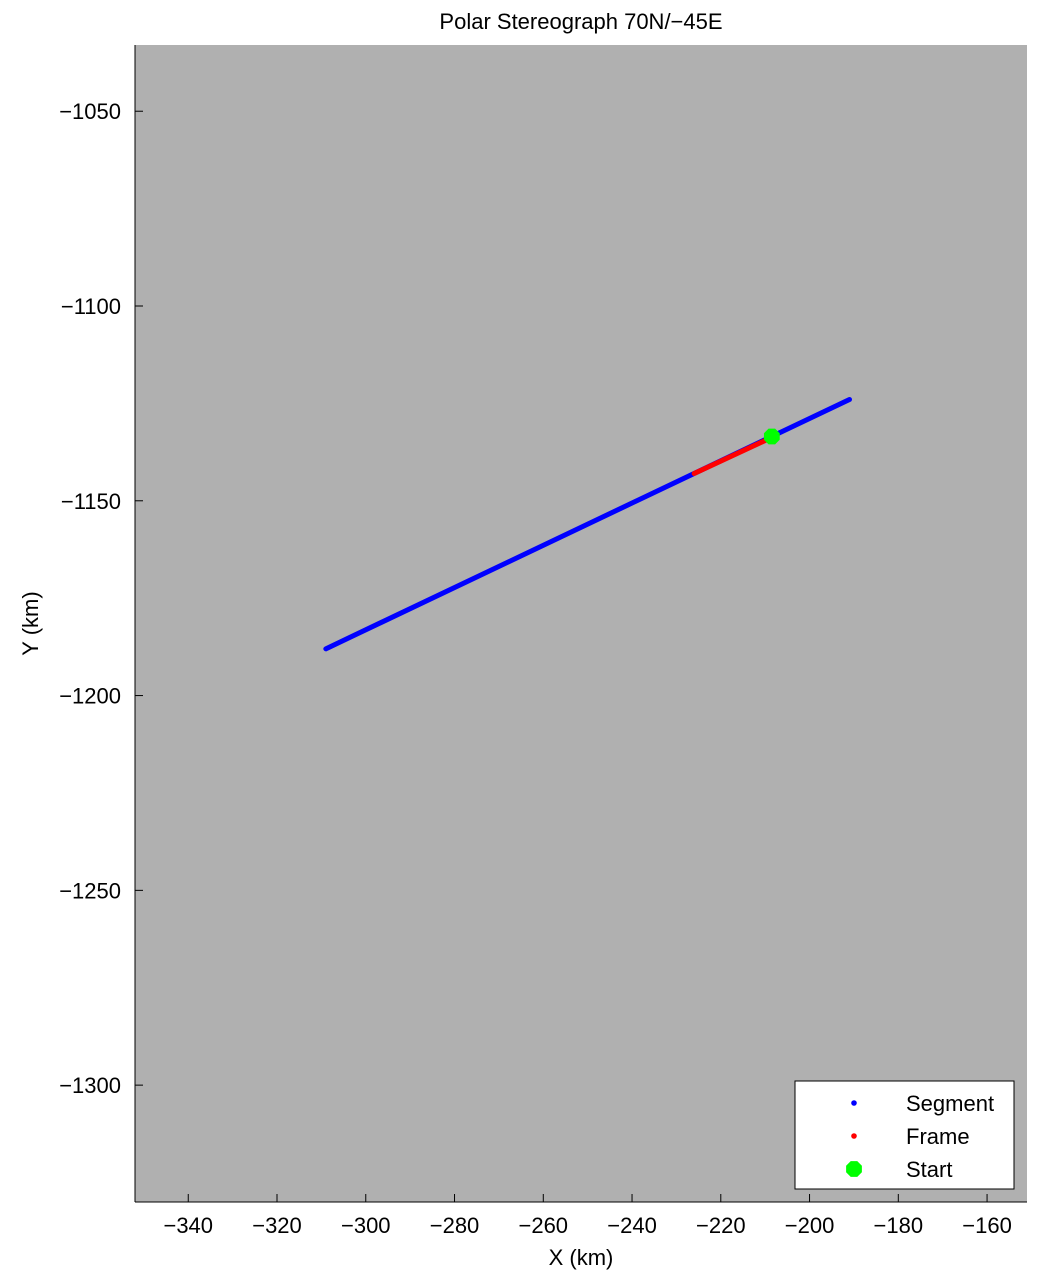 The width and height of the screenshot is (1038, 1276). I want to click on x-tick-label: −180, so click(899, 1225).